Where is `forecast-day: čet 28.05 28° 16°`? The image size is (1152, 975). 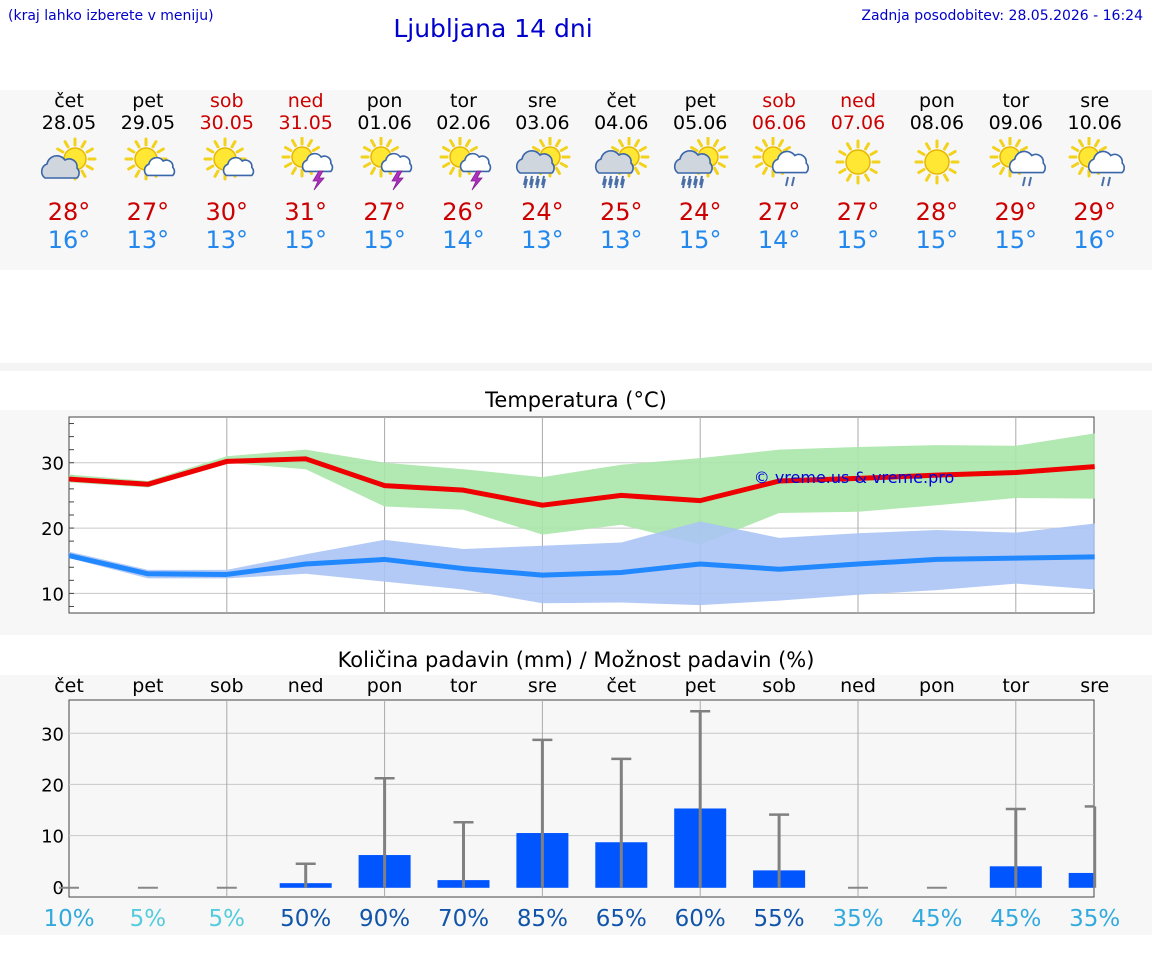
forecast-day: čet 28.05 28° 16° is located at coordinates (69, 172).